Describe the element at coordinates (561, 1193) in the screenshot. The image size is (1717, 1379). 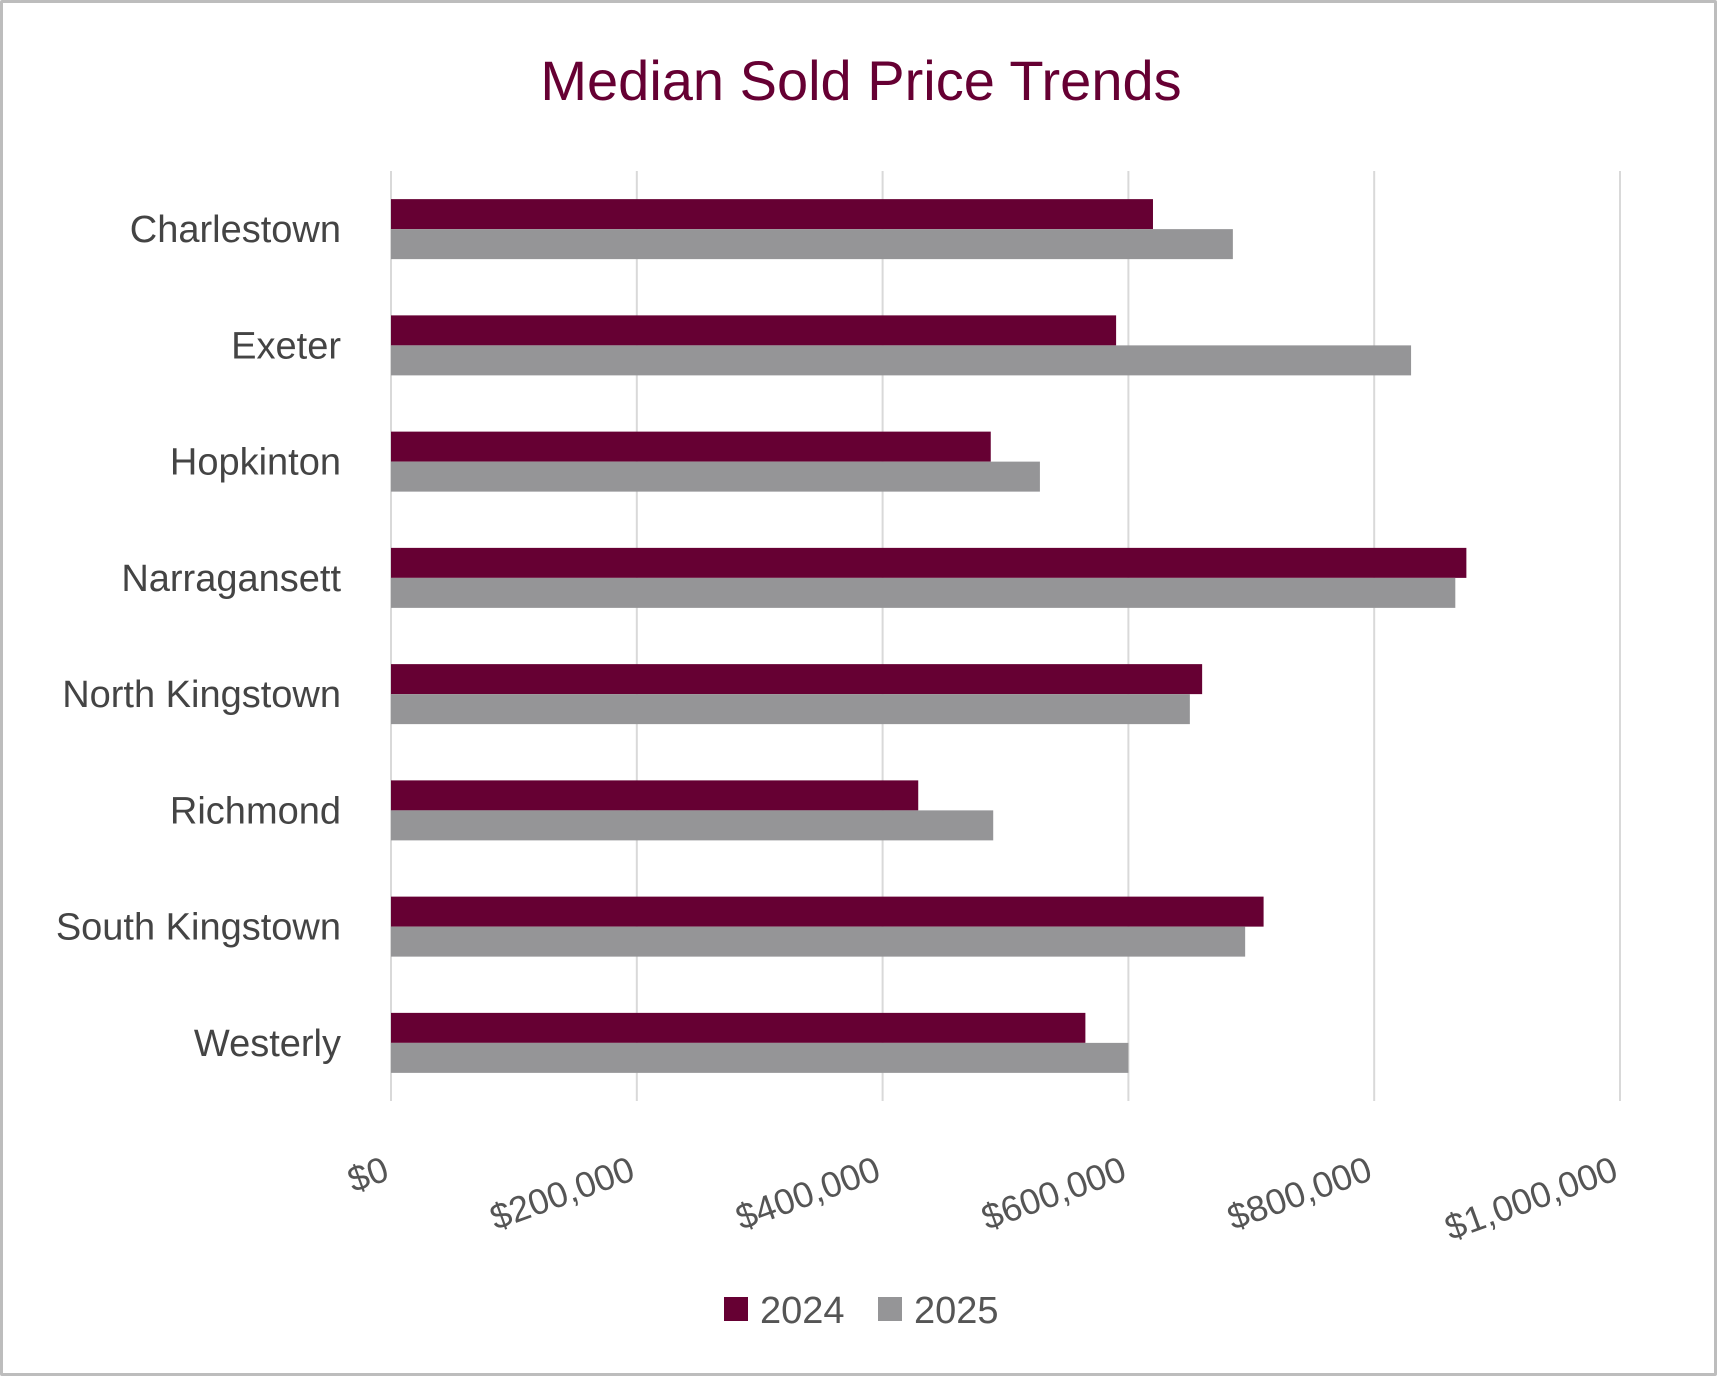
I see `x-tick-label: $200,000` at that location.